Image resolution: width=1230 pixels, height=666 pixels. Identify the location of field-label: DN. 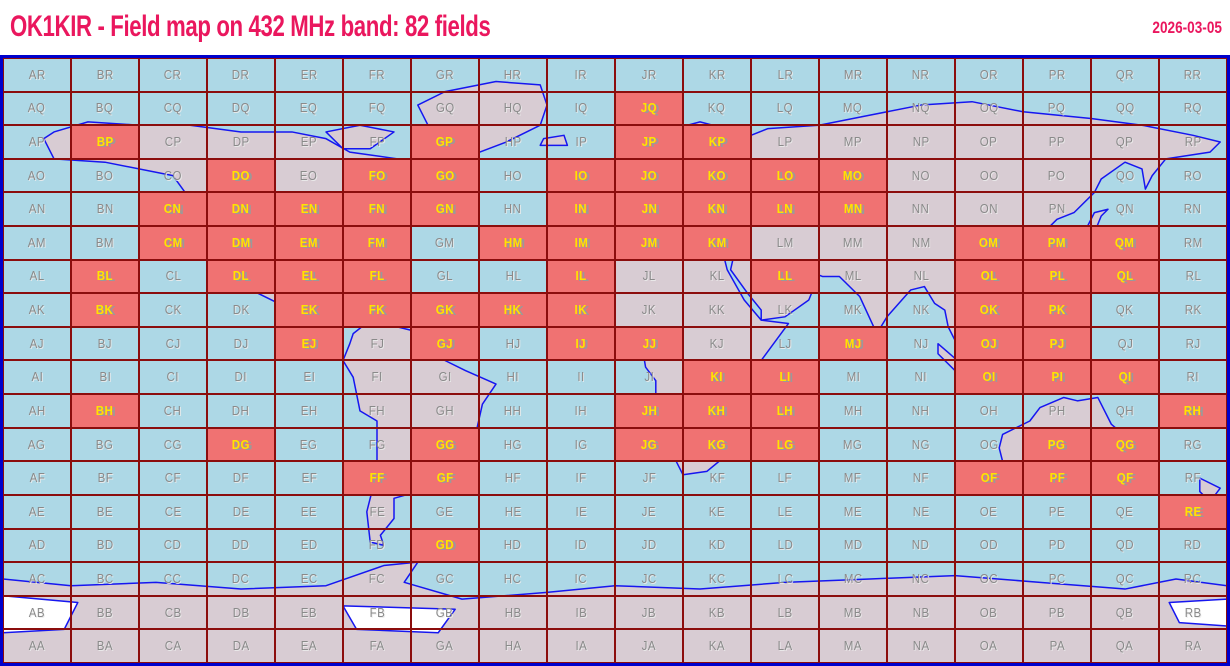
(241, 209).